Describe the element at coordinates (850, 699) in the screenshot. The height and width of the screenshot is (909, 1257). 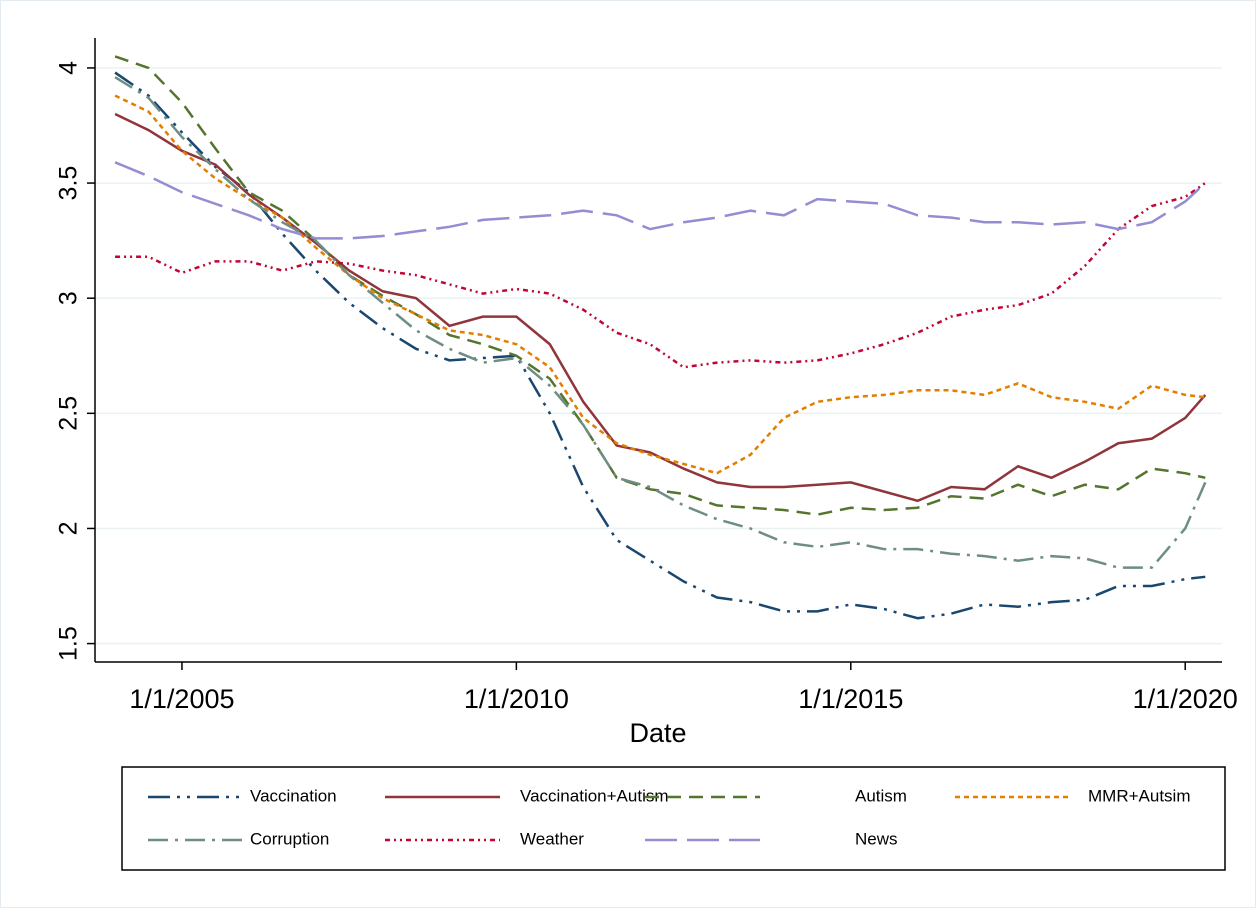
I see `x-tick-label: 1/1/2015` at that location.